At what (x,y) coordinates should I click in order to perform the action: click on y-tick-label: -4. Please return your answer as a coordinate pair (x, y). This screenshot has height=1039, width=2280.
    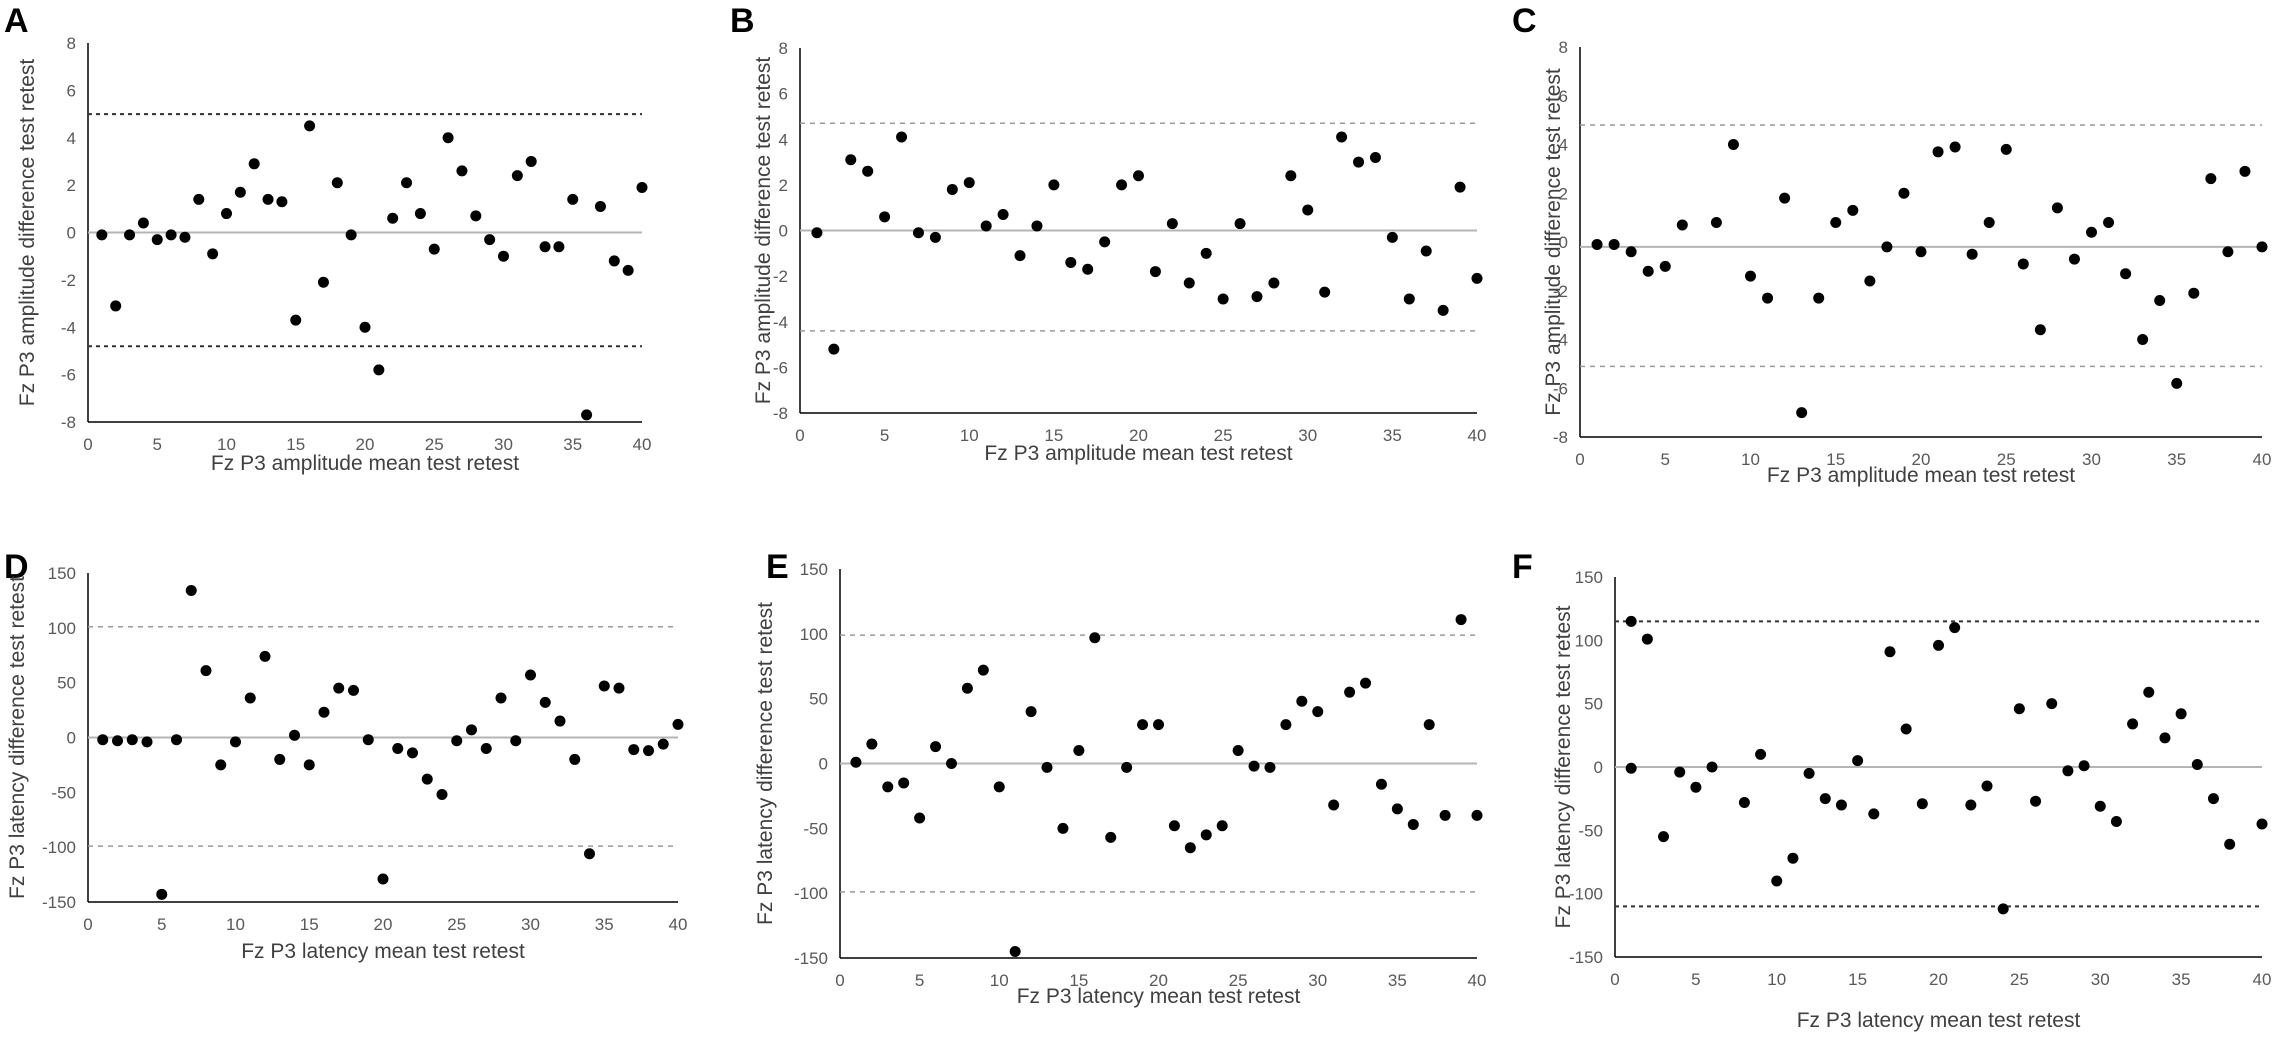
    Looking at the image, I should click on (68, 327).